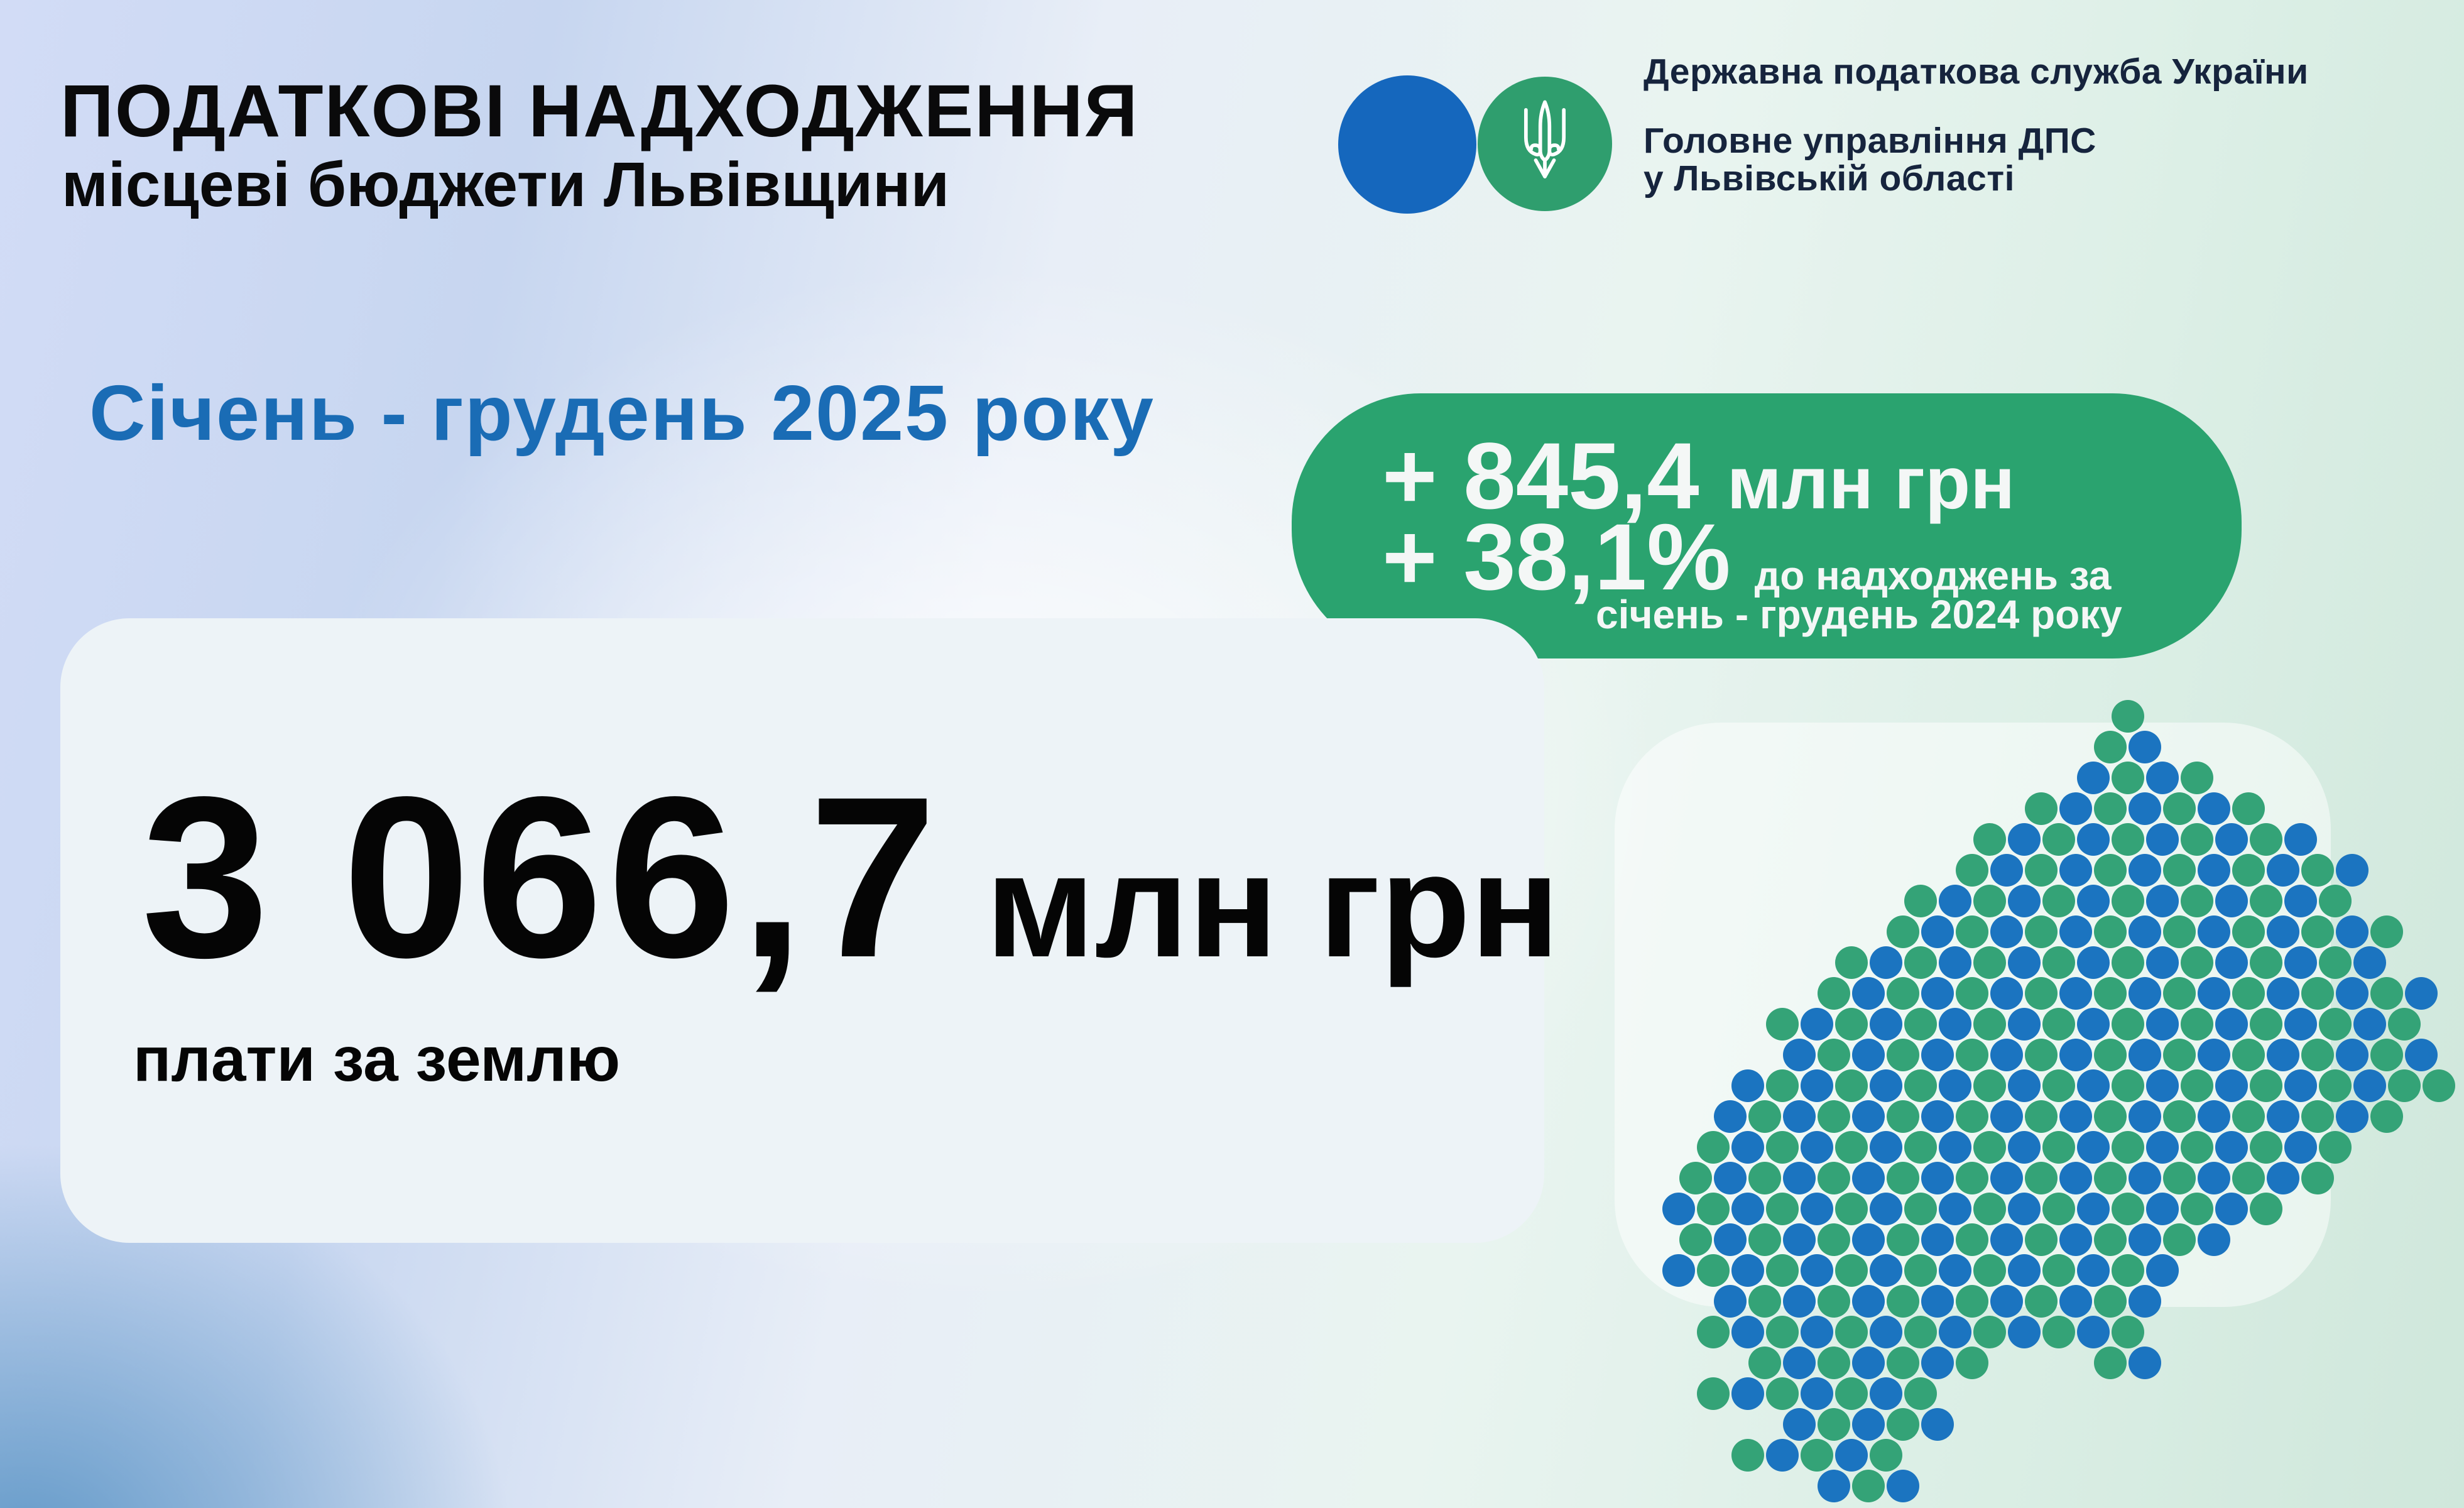  I want to click on main-stat-label: плати за землю, so click(377, 1059).